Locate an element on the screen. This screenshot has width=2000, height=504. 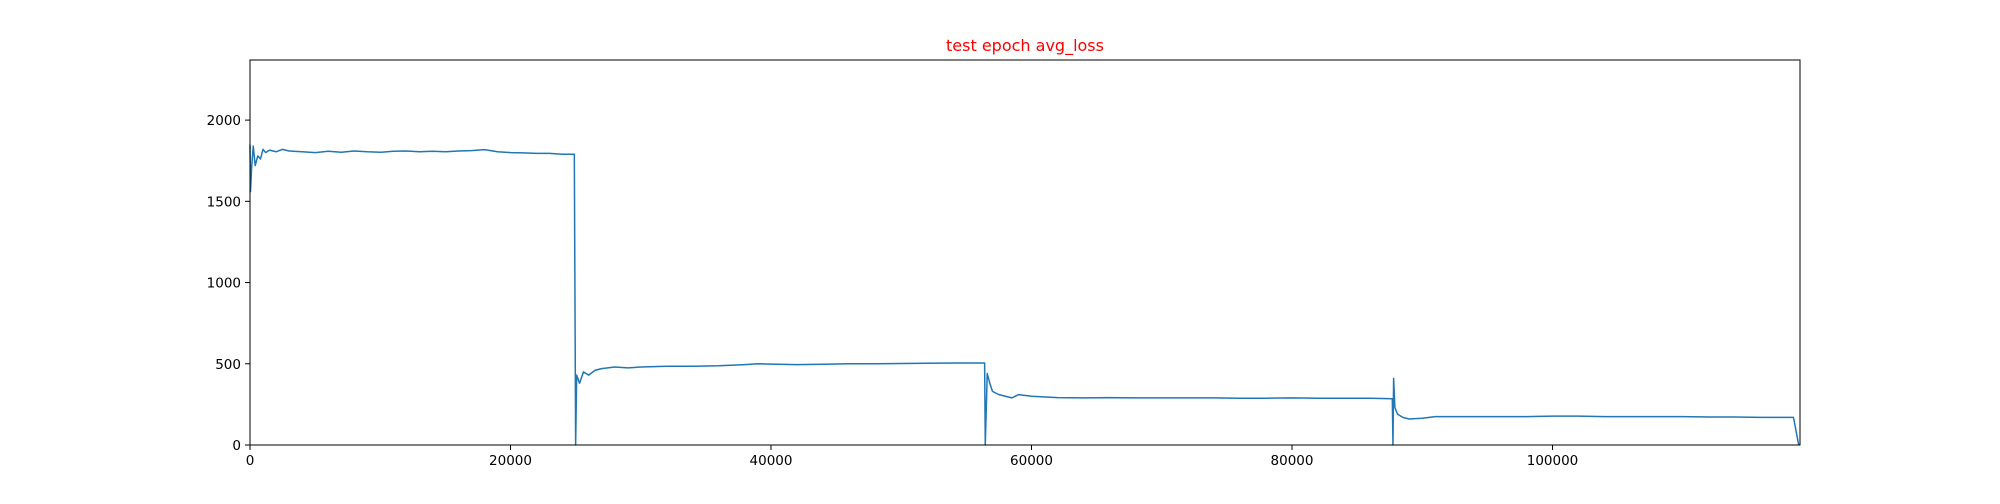
y-tick-label: 0 is located at coordinates (236, 446).